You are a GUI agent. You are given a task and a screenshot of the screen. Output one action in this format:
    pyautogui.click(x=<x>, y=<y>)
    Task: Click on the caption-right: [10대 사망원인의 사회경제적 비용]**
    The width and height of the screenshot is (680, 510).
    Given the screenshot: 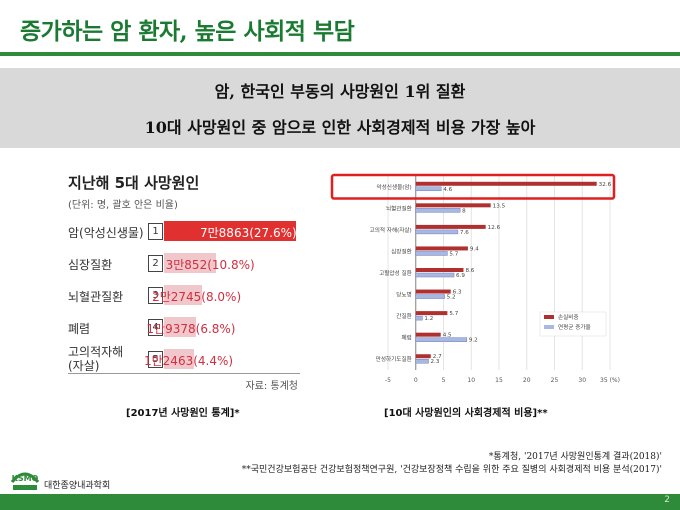 What is the action you would take?
    pyautogui.click(x=466, y=413)
    